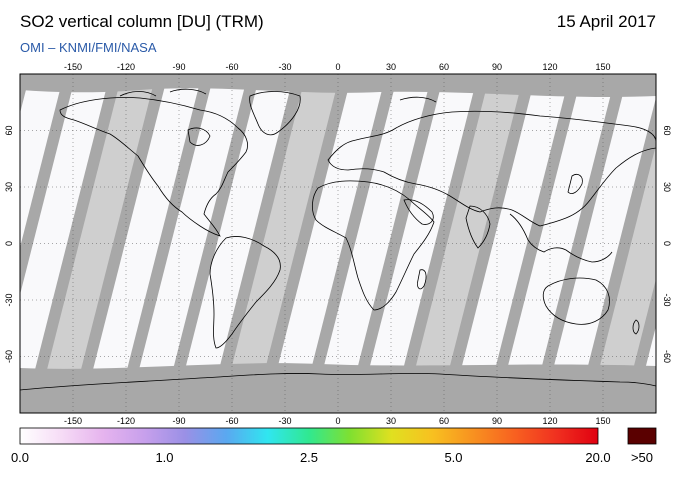 The height and width of the screenshot is (480, 676). I want to click on lon-tick-label-bottom: 60, so click(444, 421).